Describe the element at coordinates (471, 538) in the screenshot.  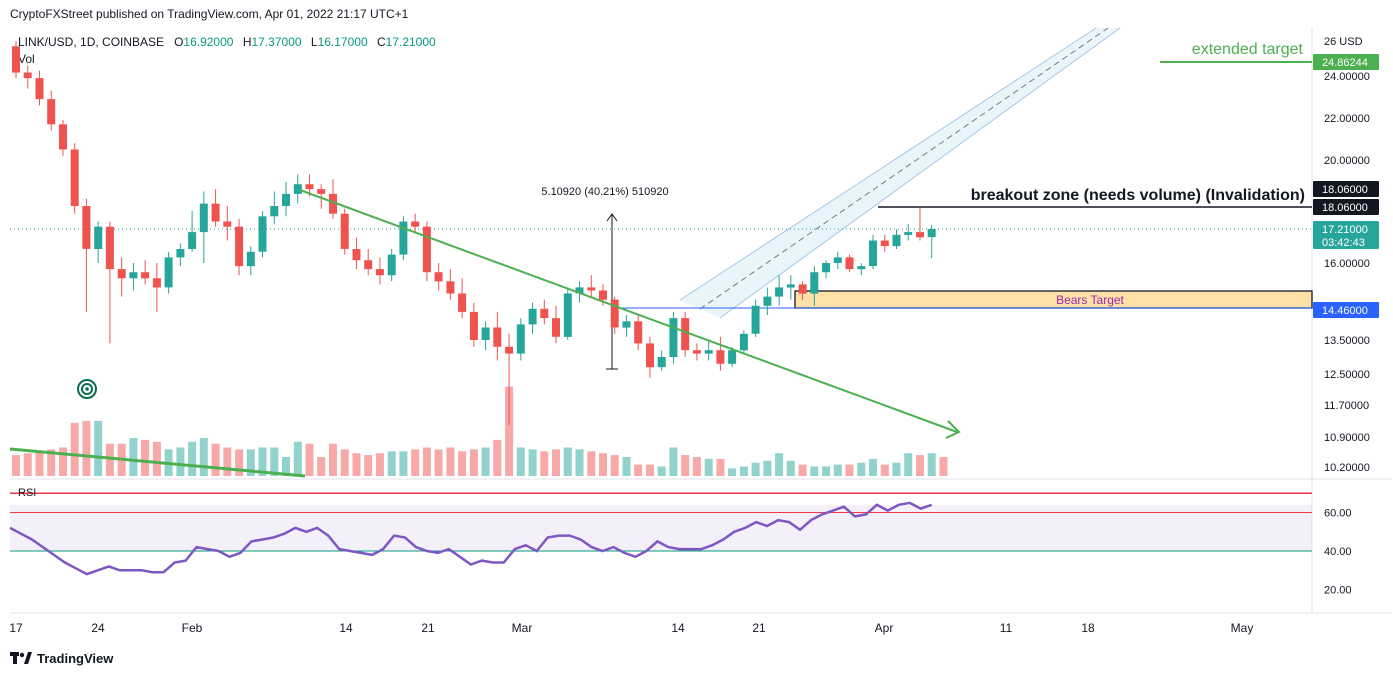
I see `rsi-line` at that location.